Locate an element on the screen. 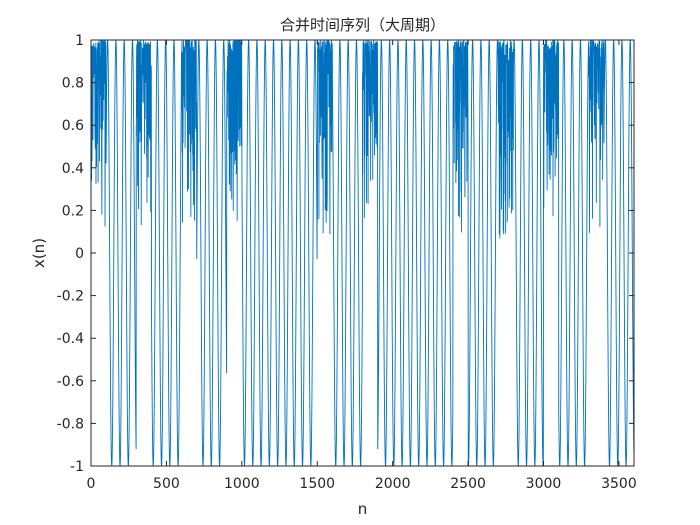  y-tick-label: 0.6 is located at coordinates (73, 126).